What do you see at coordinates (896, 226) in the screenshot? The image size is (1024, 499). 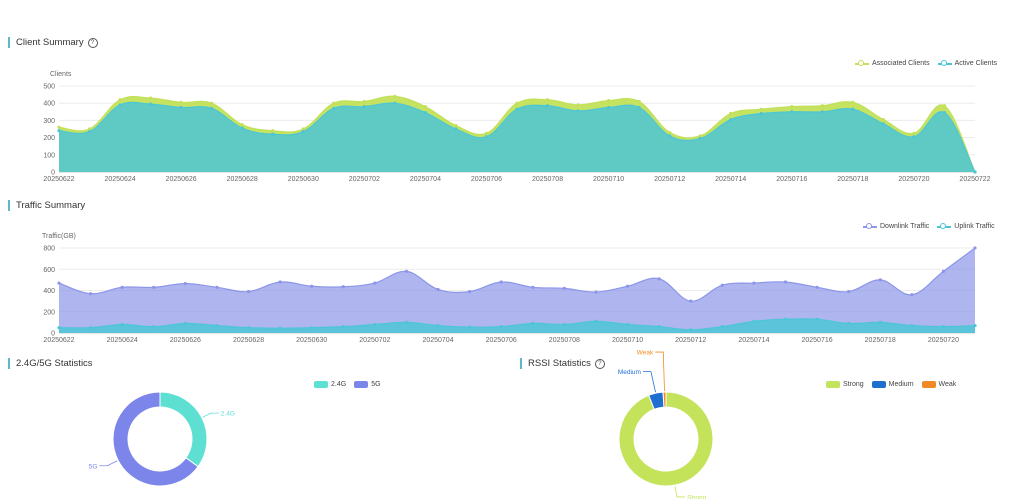 I see `legend-item-downlink-traffic: Downlink Traffic` at bounding box center [896, 226].